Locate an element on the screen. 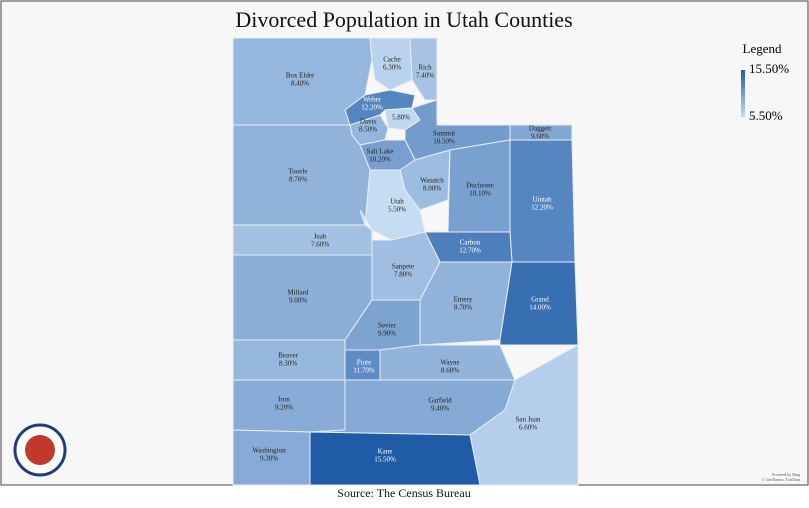 This screenshot has height=508, width=809. credit: Powered by Bing is located at coordinates (786, 474).